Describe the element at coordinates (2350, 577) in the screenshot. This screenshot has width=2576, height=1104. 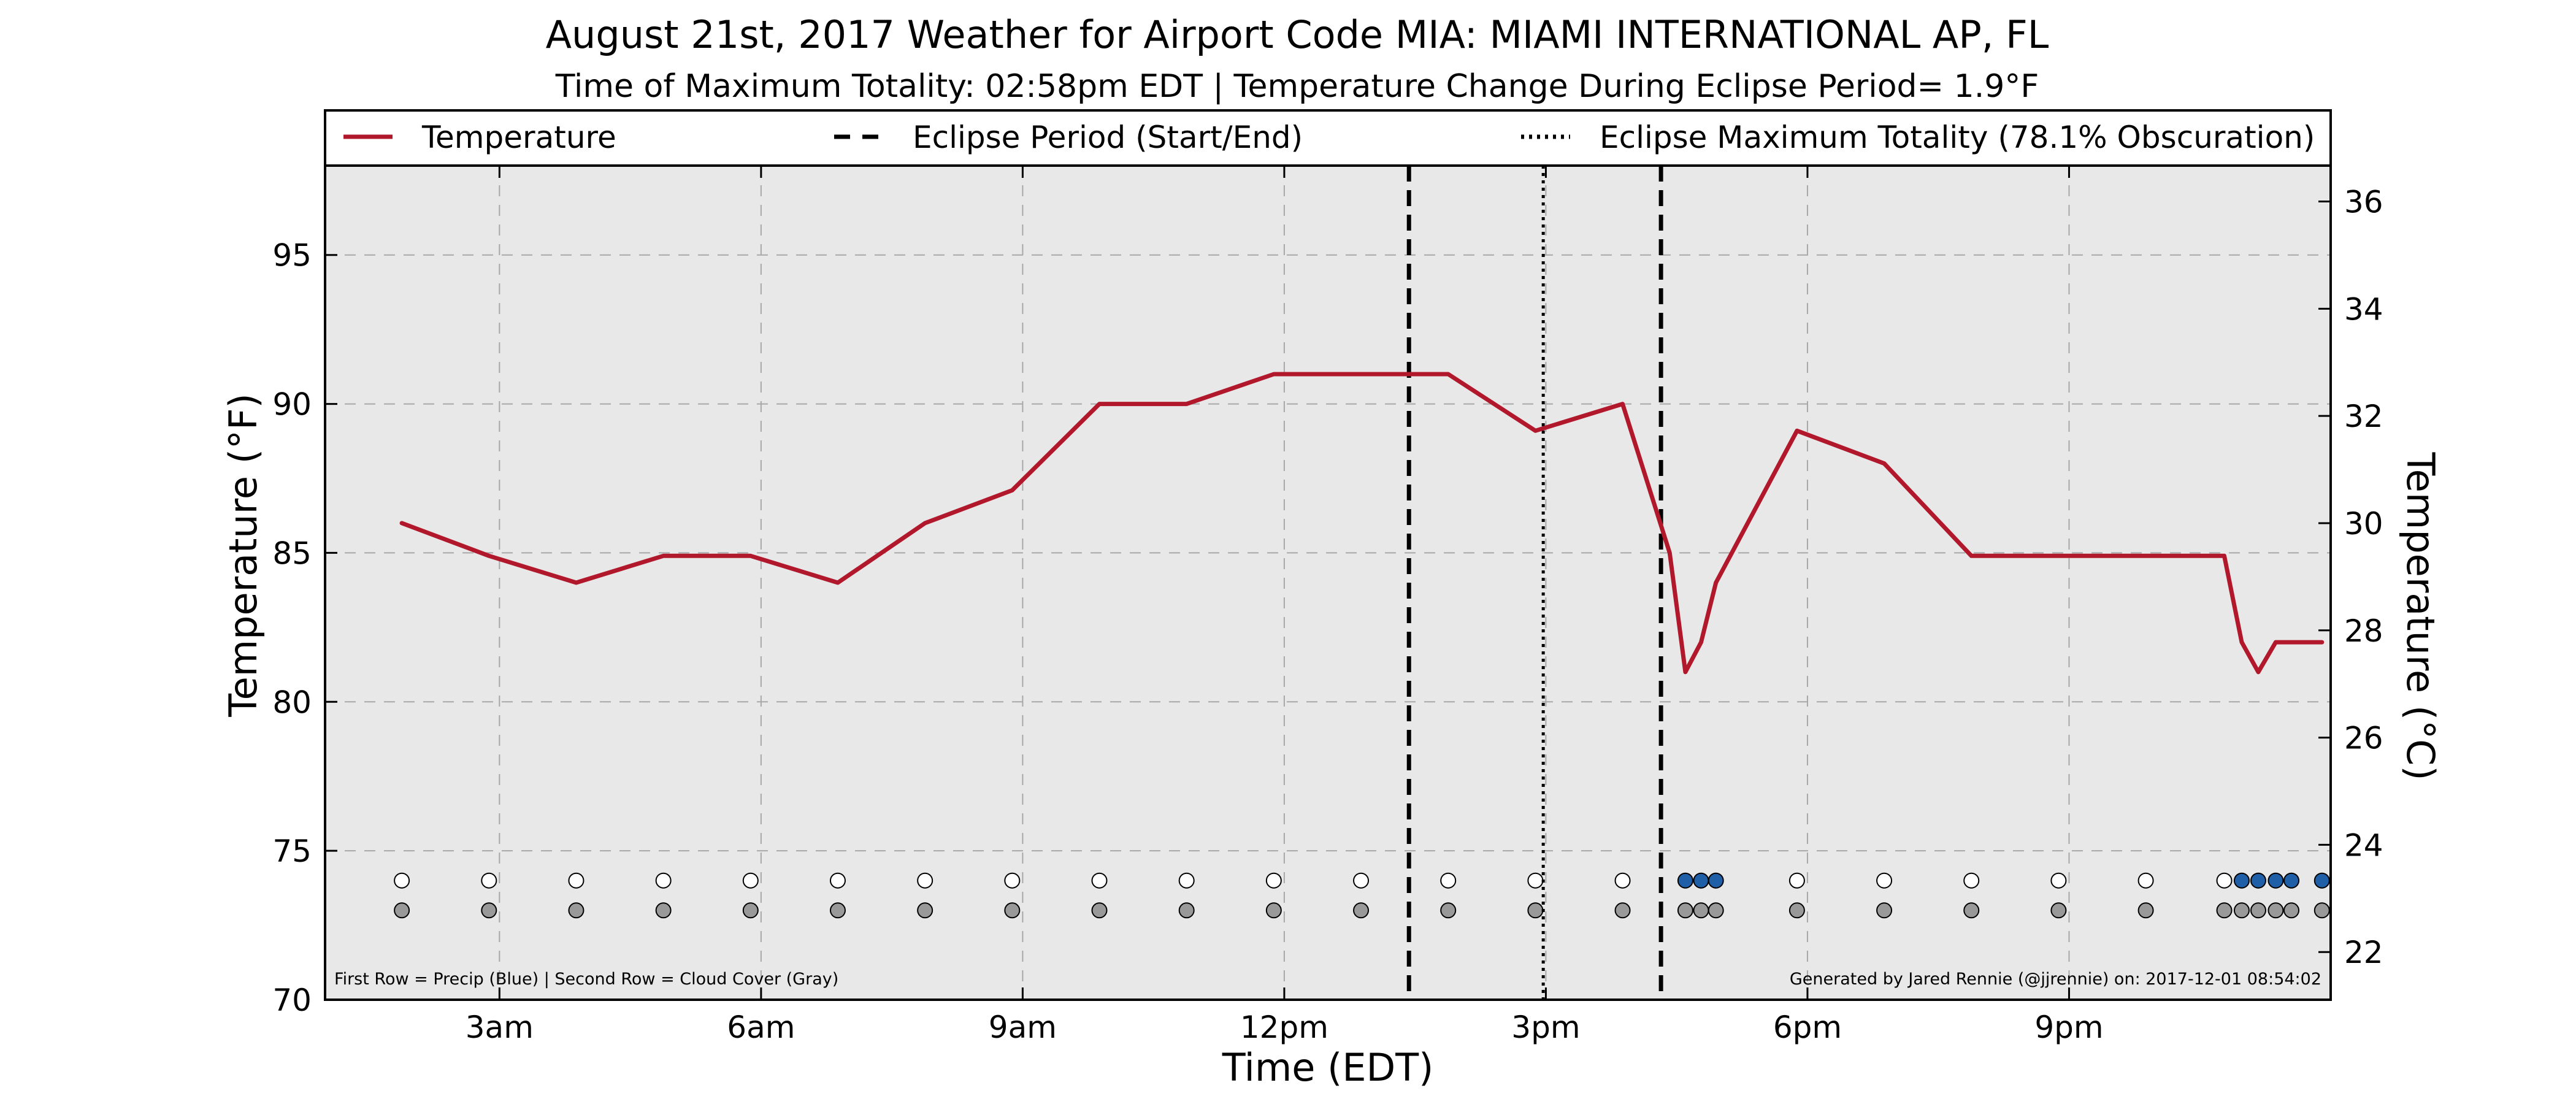
I see `y-axis-right: 22 24 26 28 30 32 34 36` at that location.